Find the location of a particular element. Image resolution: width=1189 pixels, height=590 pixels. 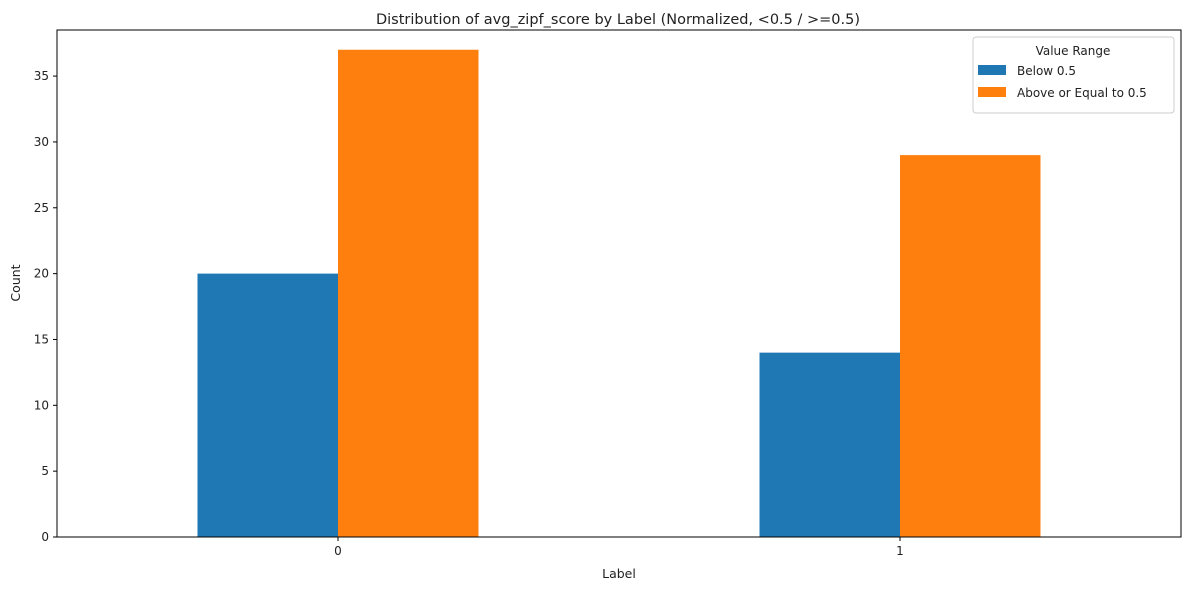

legend-box is located at coordinates (1073, 75).